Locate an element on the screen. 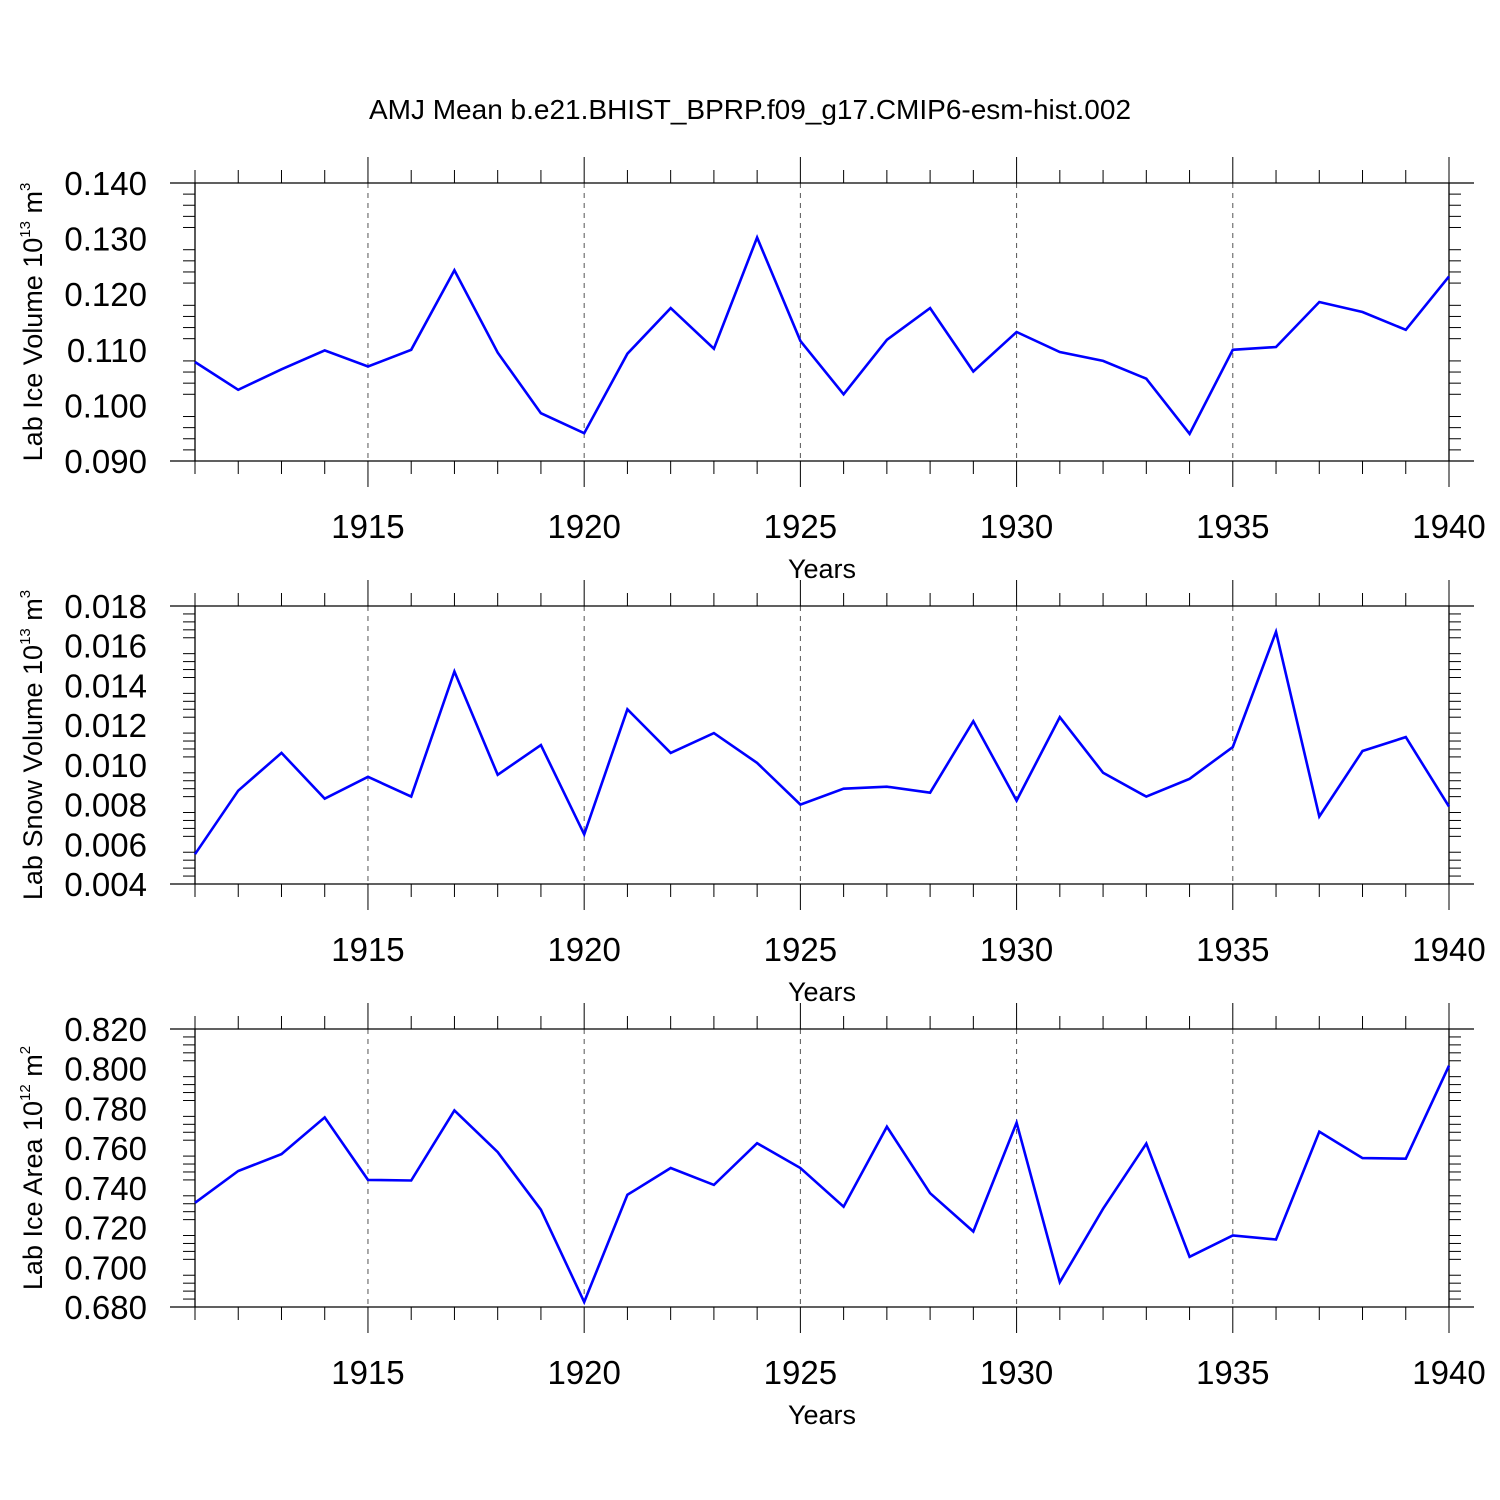 The image size is (1500, 1500). y-tick-label: 0.100 is located at coordinates (105, 405).